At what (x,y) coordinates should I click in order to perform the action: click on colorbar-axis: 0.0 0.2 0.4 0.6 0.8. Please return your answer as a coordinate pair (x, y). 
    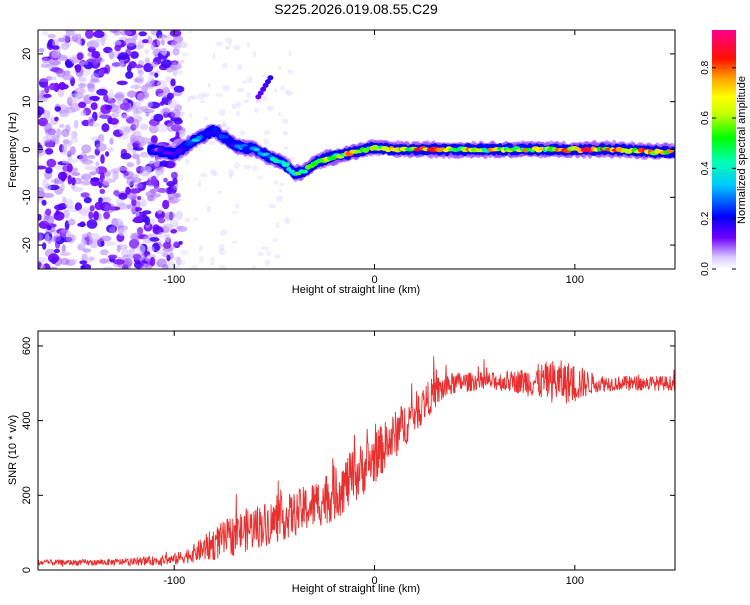
    Looking at the image, I should click on (718, 168).